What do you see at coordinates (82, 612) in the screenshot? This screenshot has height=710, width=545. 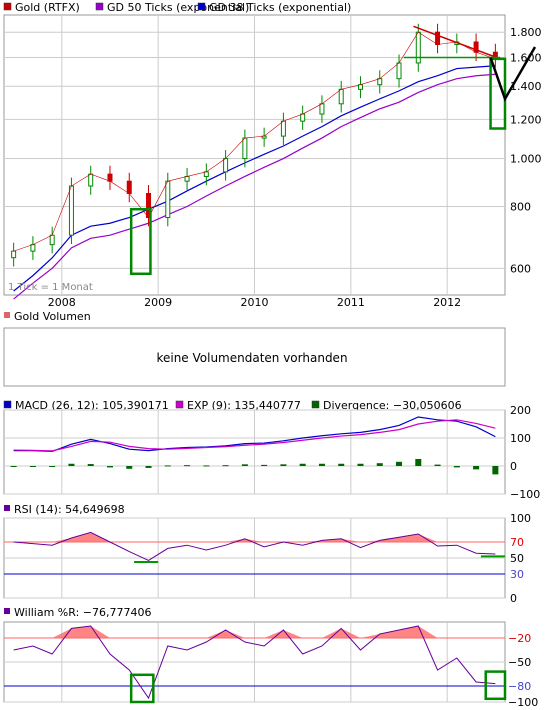 I see `williams-legend-label: William %R: −76,777406` at bounding box center [82, 612].